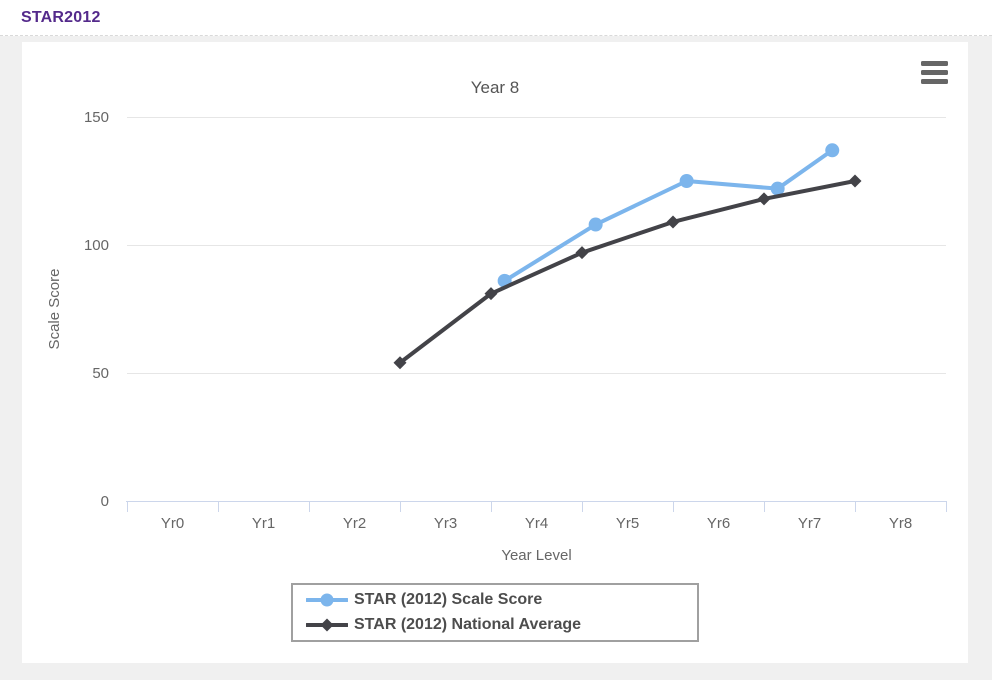  I want to click on legend-marker-circle-icon, so click(327, 600).